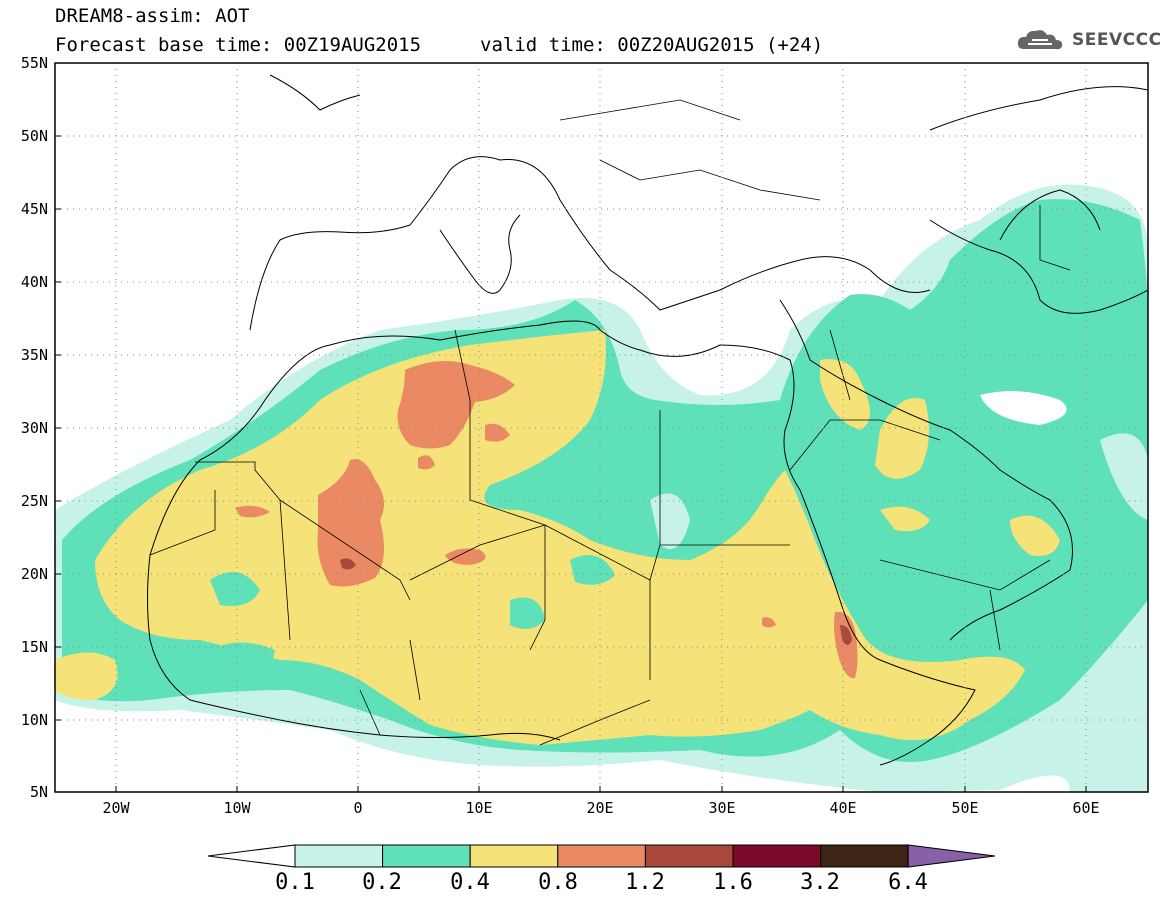  Describe the element at coordinates (34, 574) in the screenshot. I see `lat-label: 20N` at that location.